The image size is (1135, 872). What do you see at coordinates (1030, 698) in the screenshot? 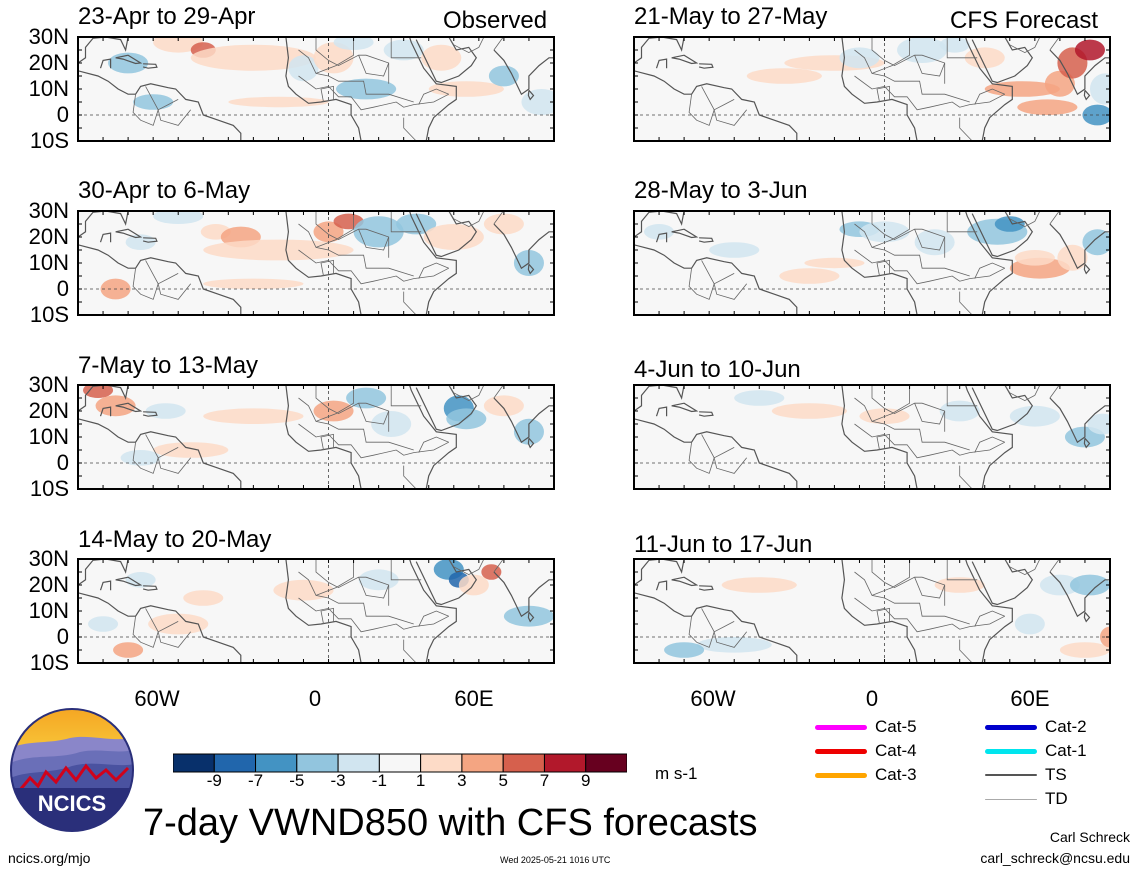
I see `x-label-60e: 60E` at bounding box center [1030, 698].